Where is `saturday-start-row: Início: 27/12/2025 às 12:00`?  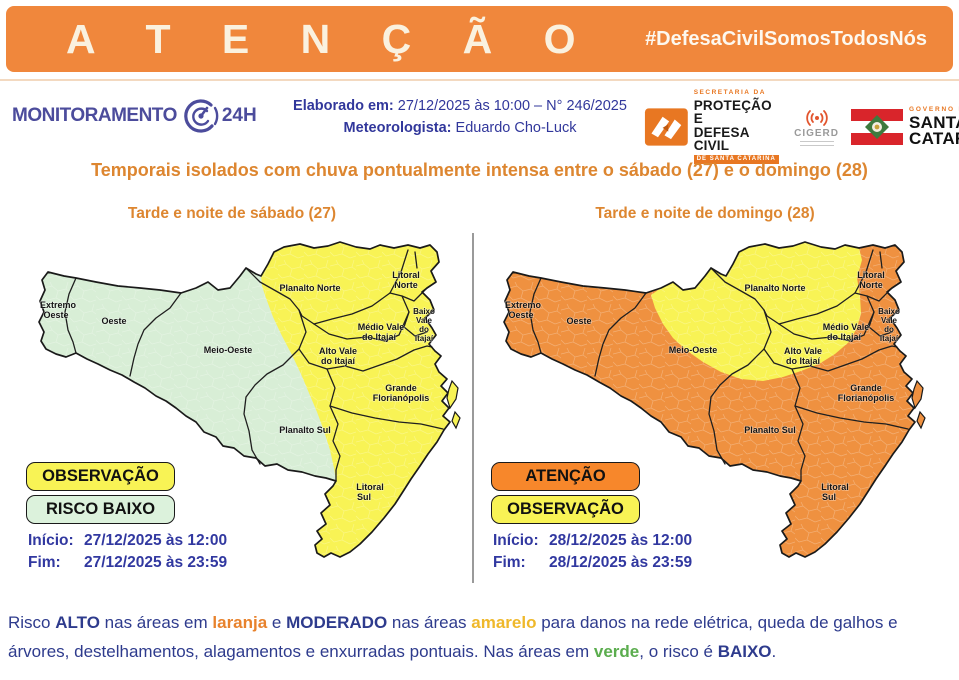 saturday-start-row: Início: 27/12/2025 às 12:00 is located at coordinates (127, 541).